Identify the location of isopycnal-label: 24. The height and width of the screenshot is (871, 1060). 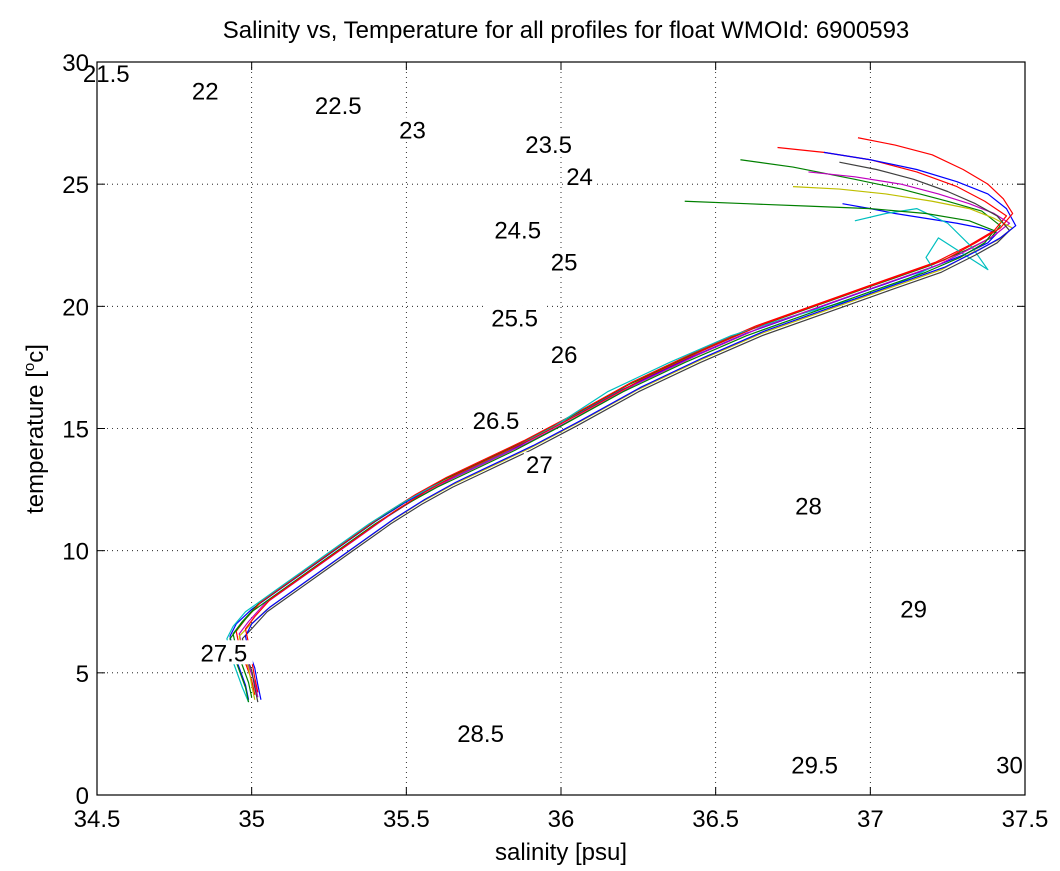
(579, 177).